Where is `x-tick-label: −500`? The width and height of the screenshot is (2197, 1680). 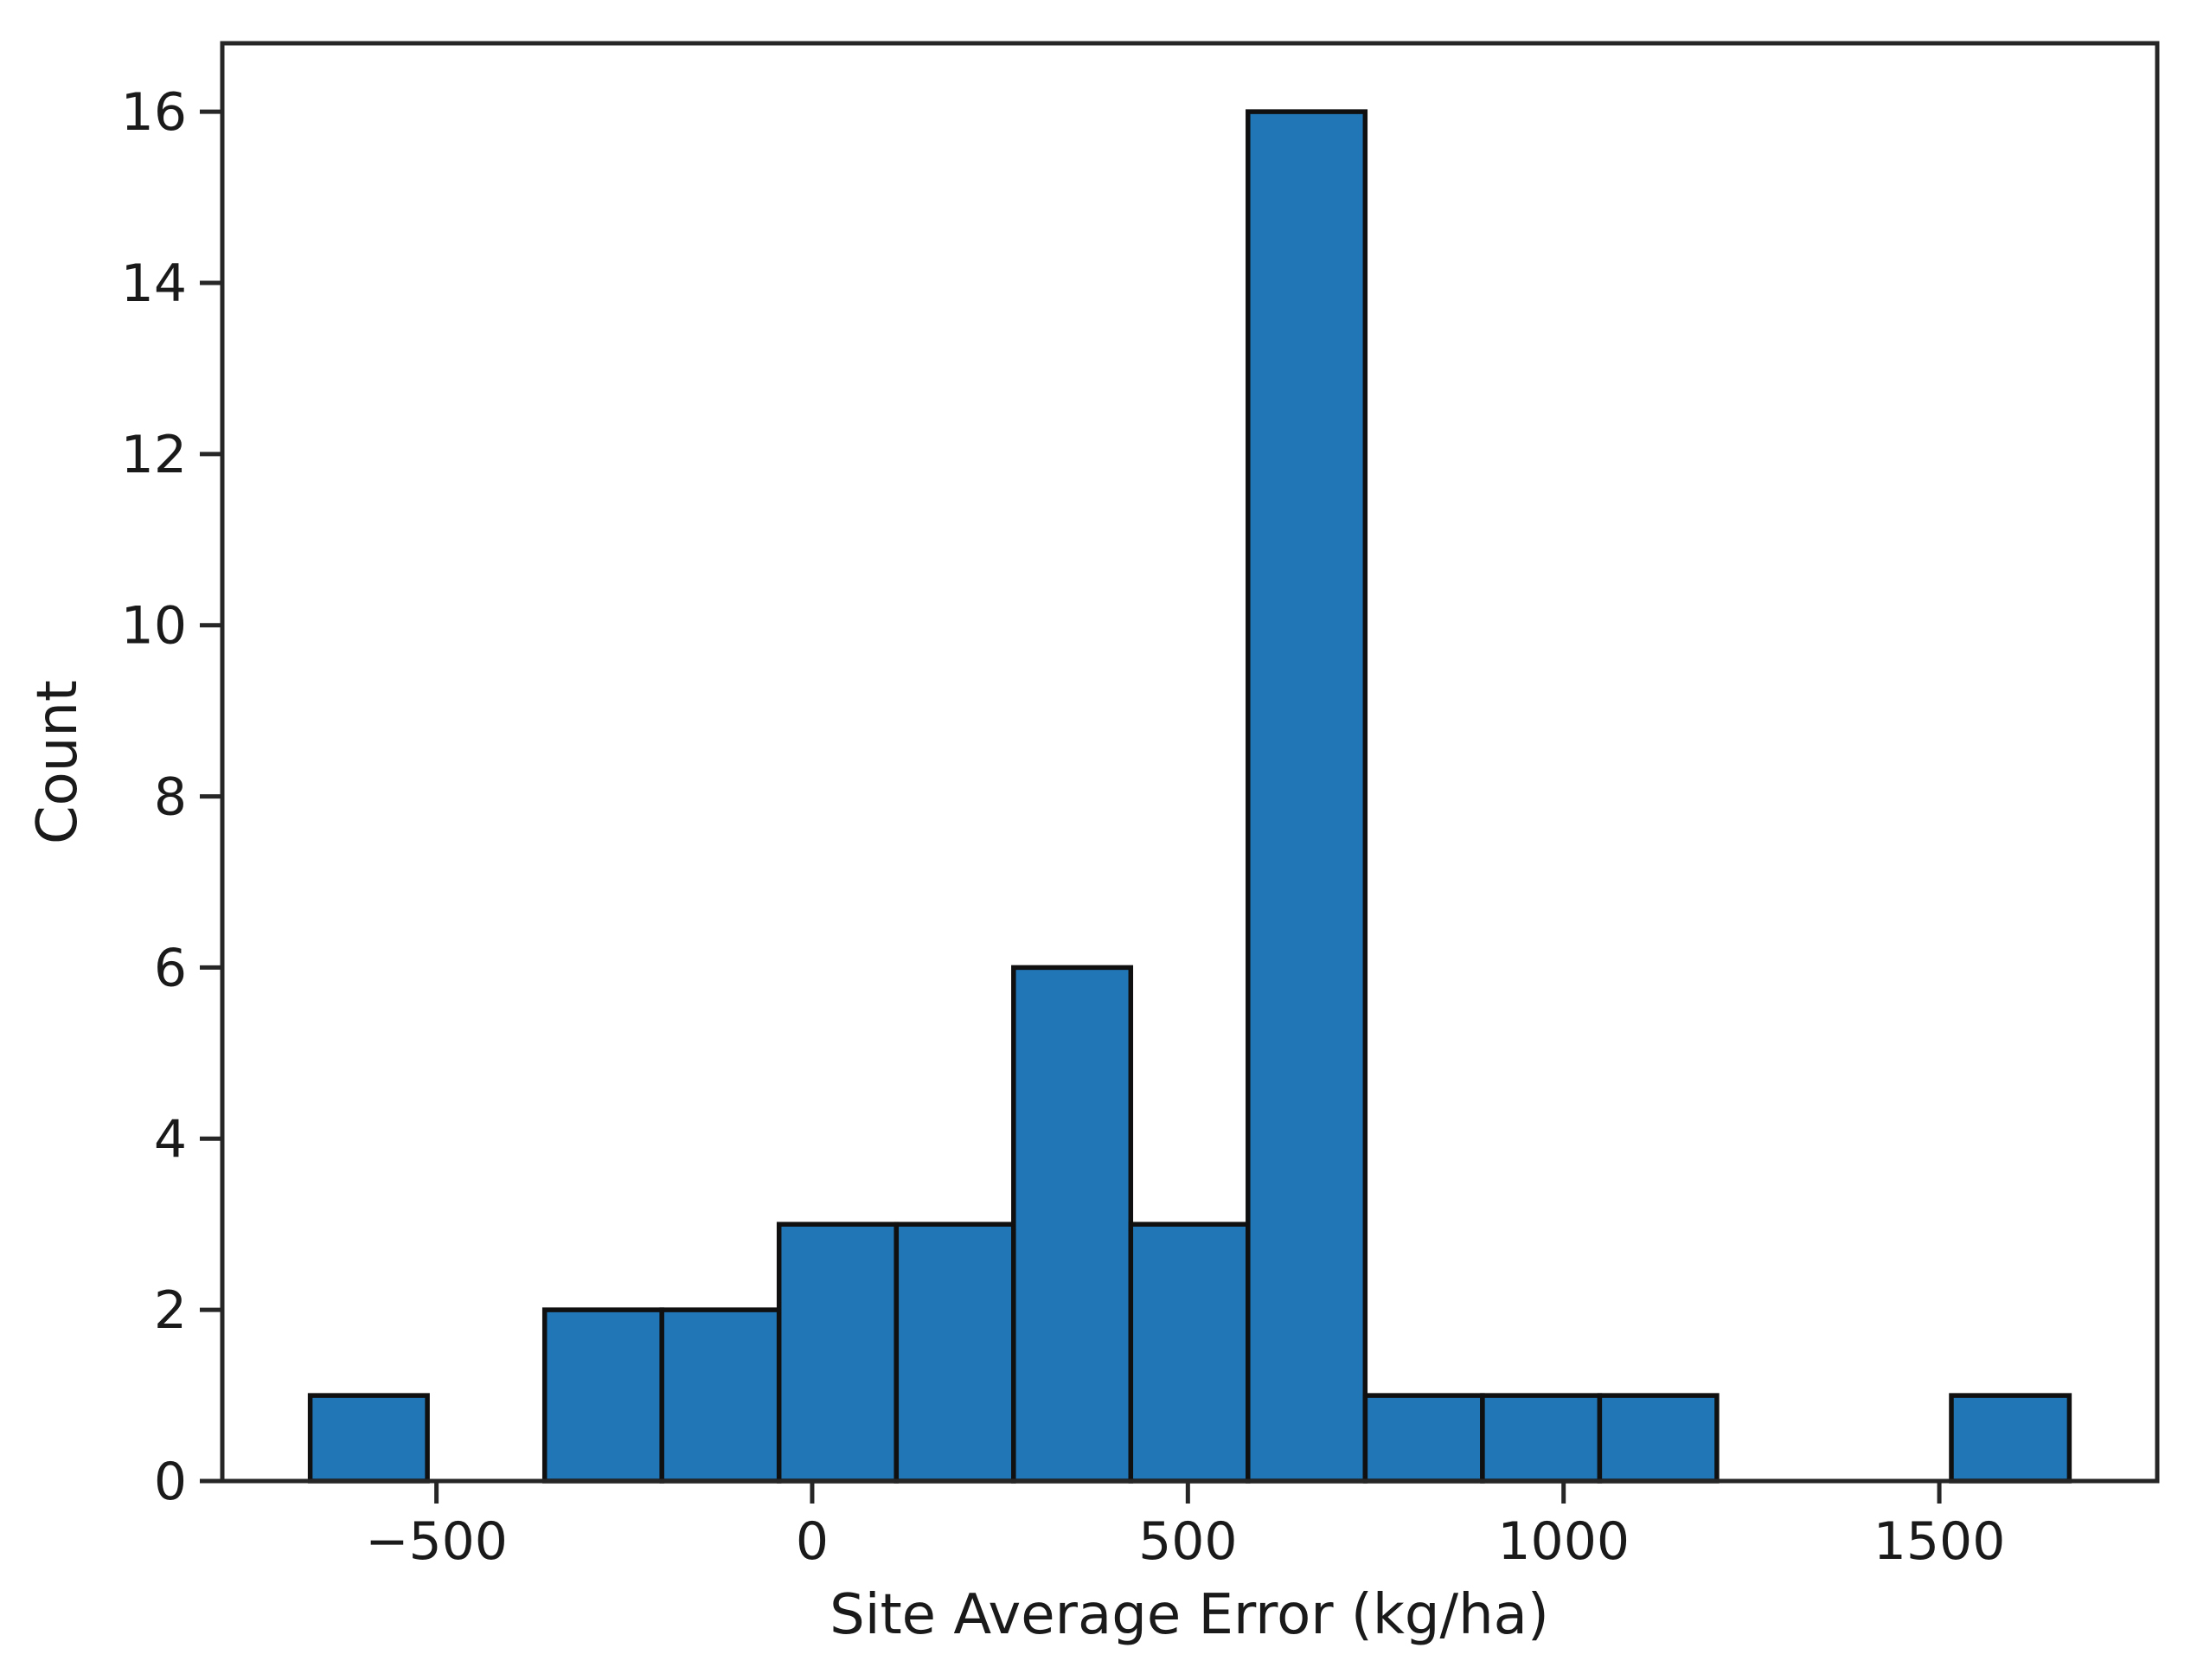
x-tick-label: −500 is located at coordinates (436, 1541).